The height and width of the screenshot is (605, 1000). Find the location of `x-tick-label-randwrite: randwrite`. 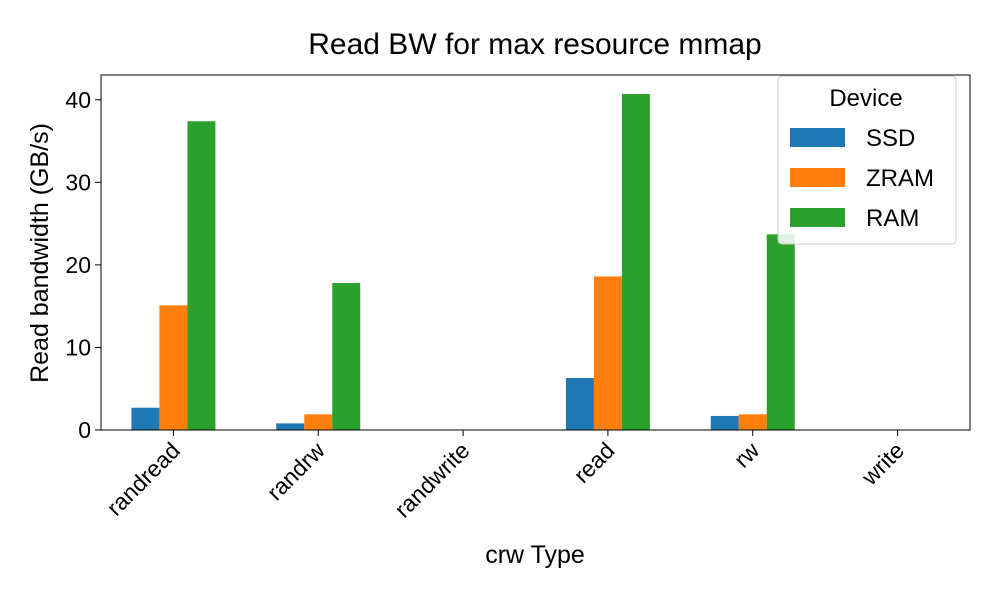

x-tick-label-randwrite: randwrite is located at coordinates (431, 479).